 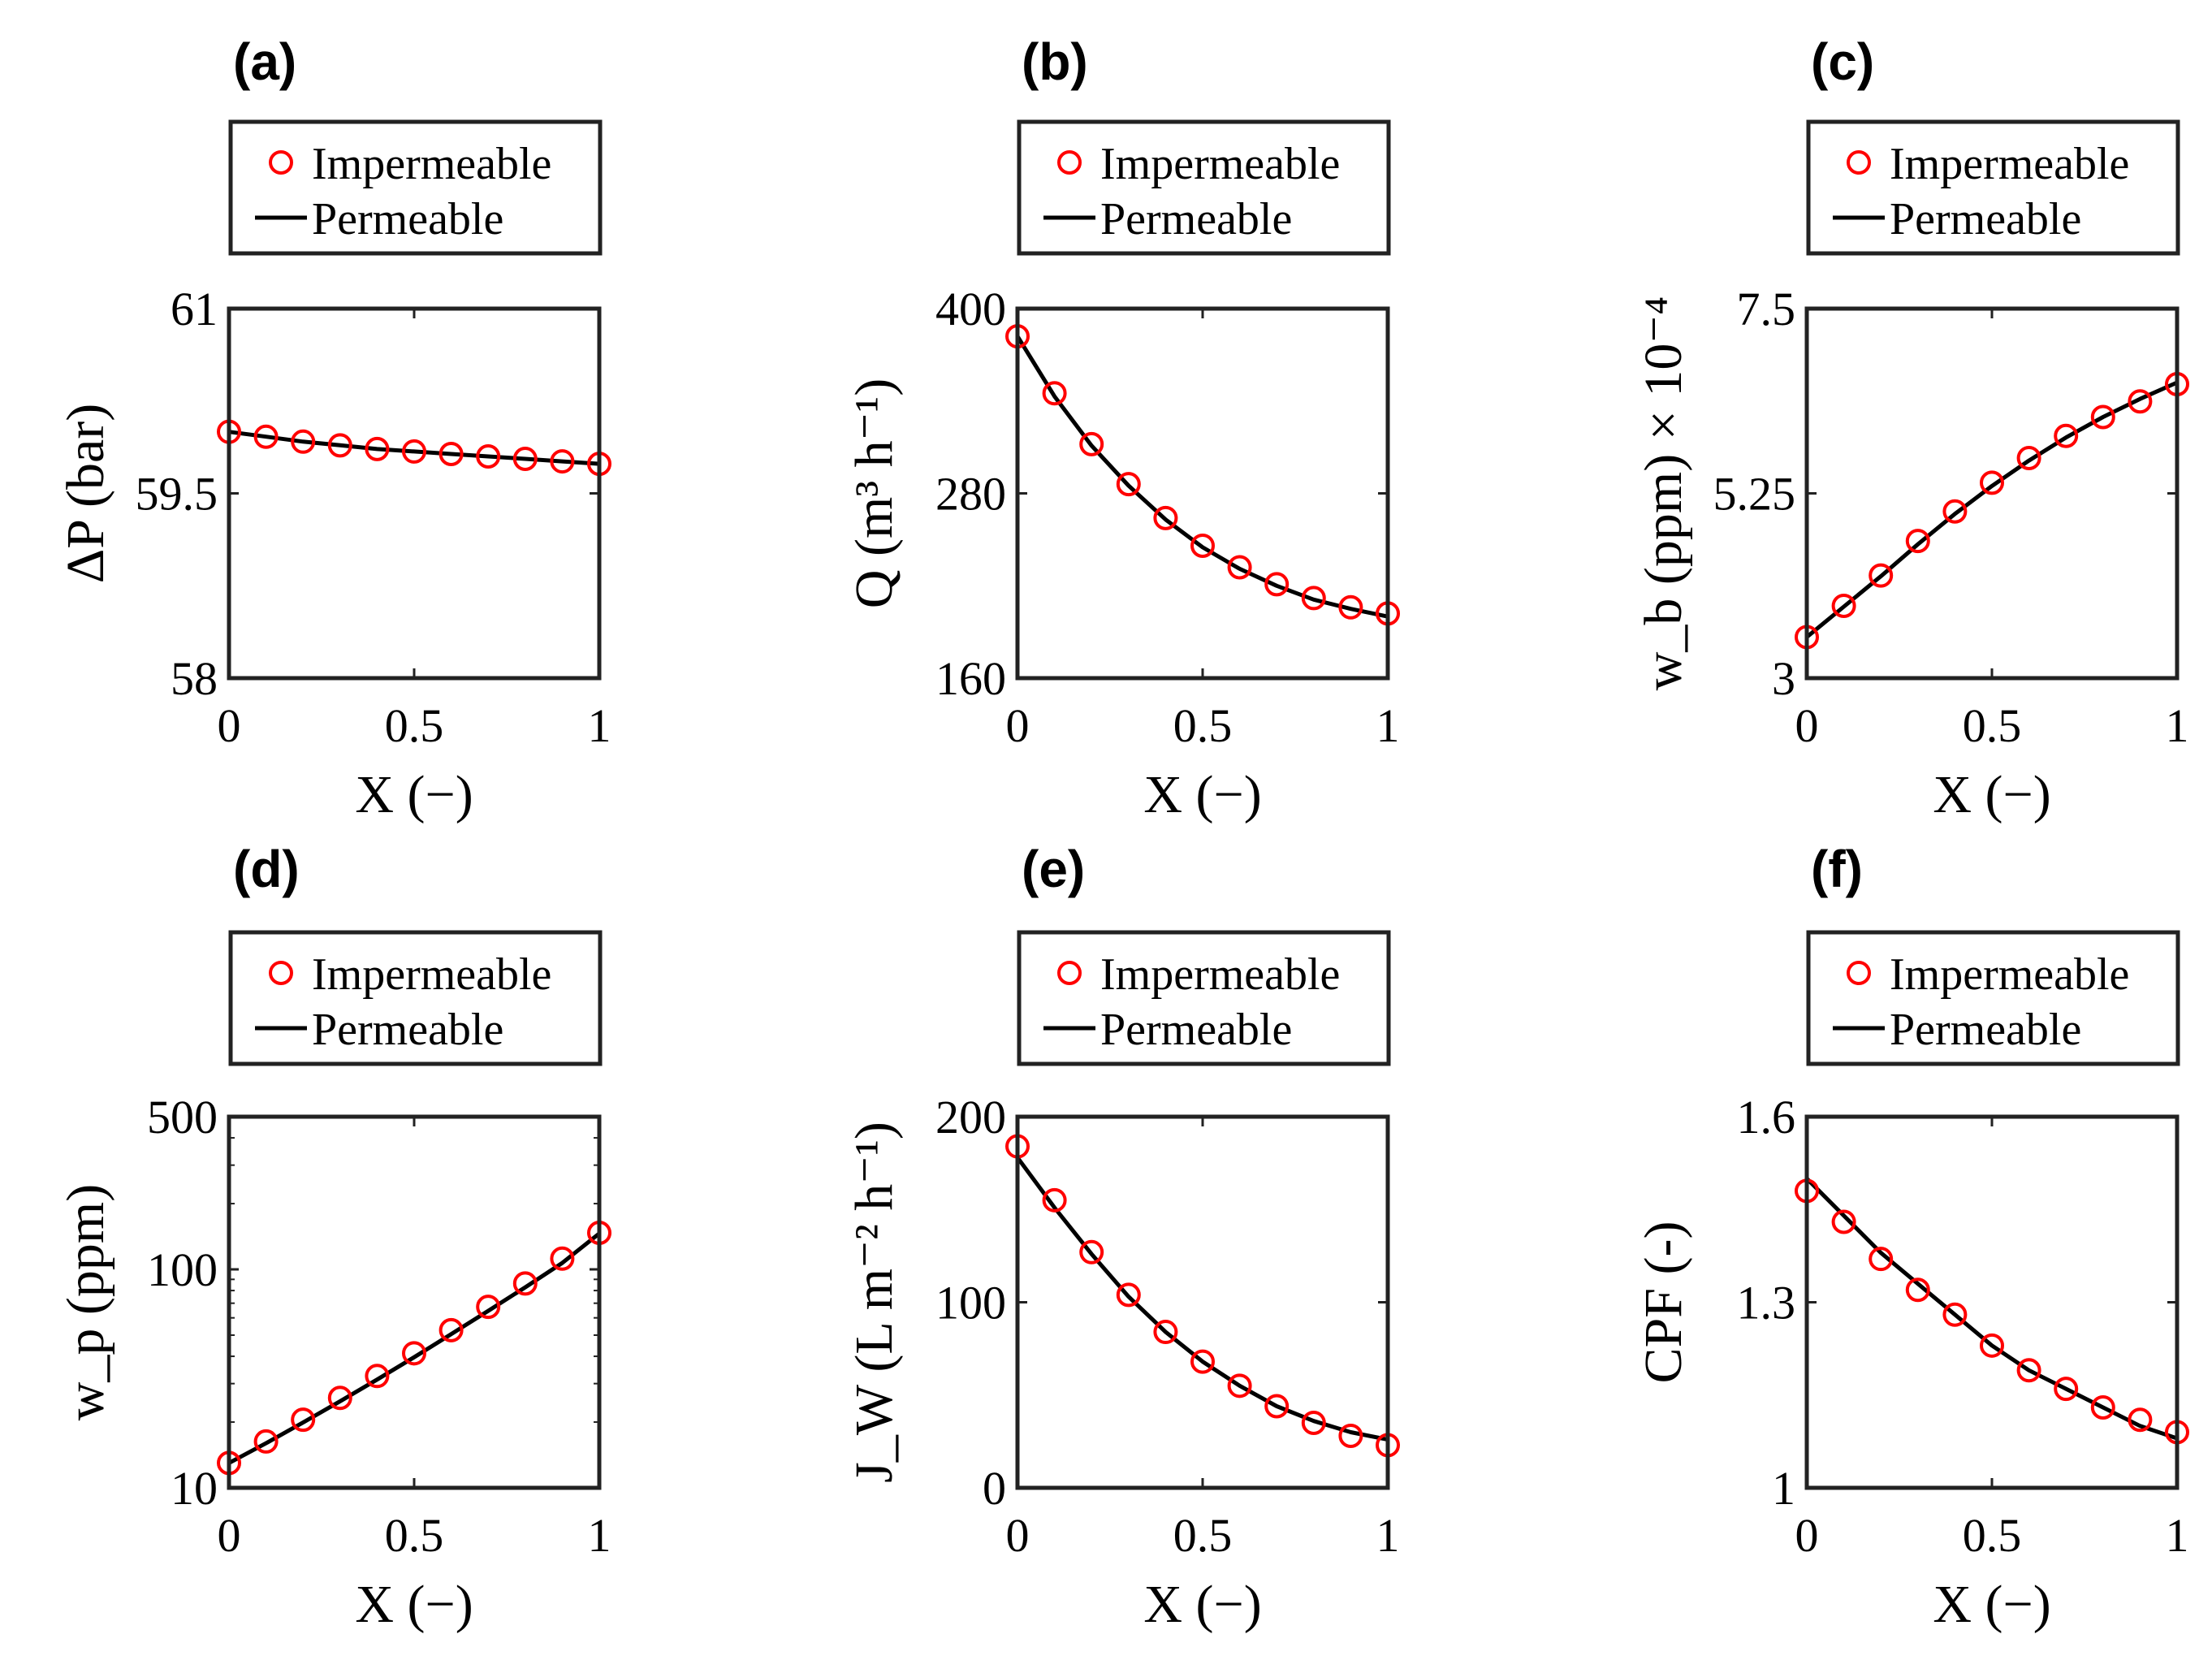 What do you see at coordinates (970, 309) in the screenshot?
I see `y-tick-label: 400` at bounding box center [970, 309].